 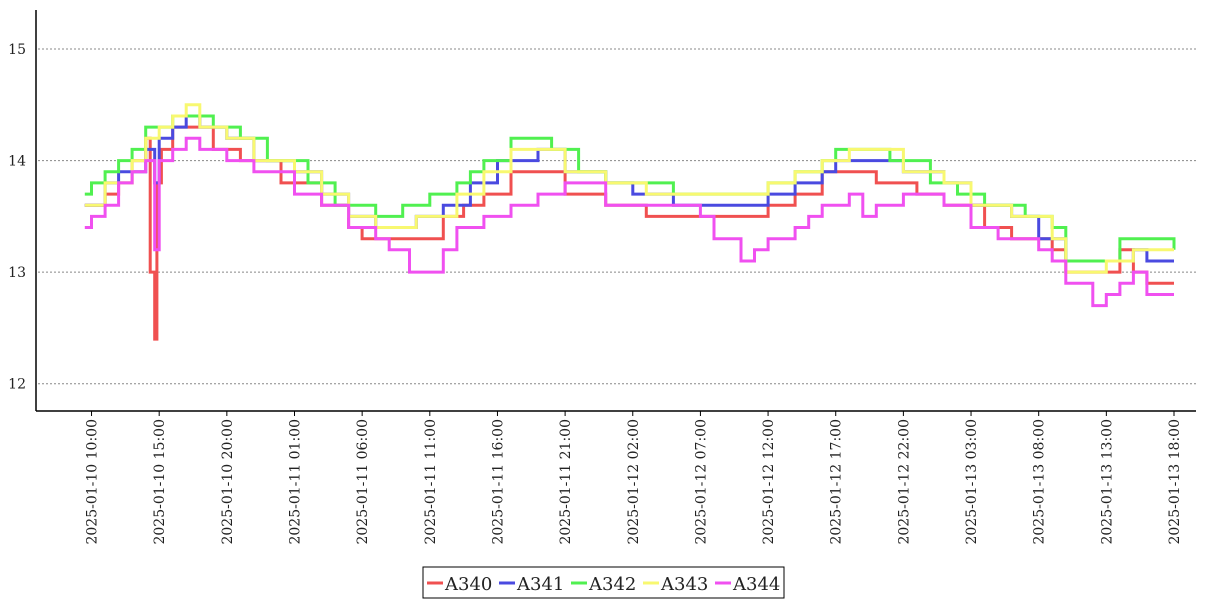 What do you see at coordinates (1040, 482) in the screenshot?
I see `x-tick-label: 2025-01-13 08:00` at bounding box center [1040, 482].